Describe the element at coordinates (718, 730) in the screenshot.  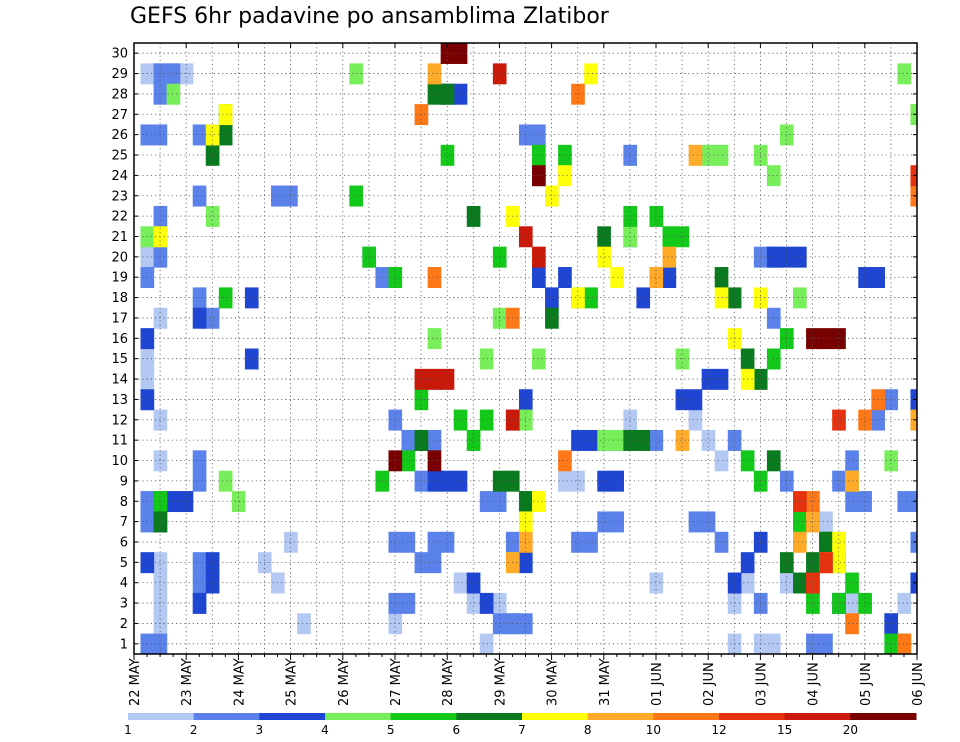
I see `colorbar-label: 12` at that location.